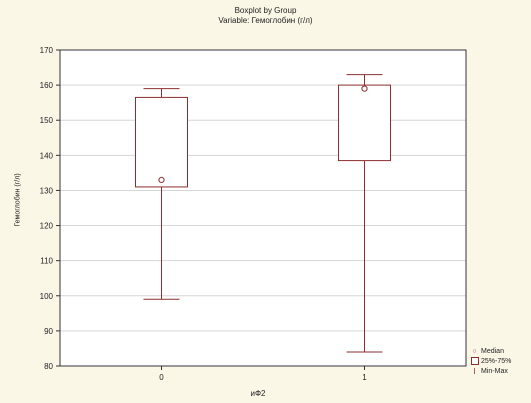 The height and width of the screenshot is (403, 531). Describe the element at coordinates (265, 20) in the screenshot. I see `chart-subtitle: Variable: Гемоглобин (г/л)` at that location.